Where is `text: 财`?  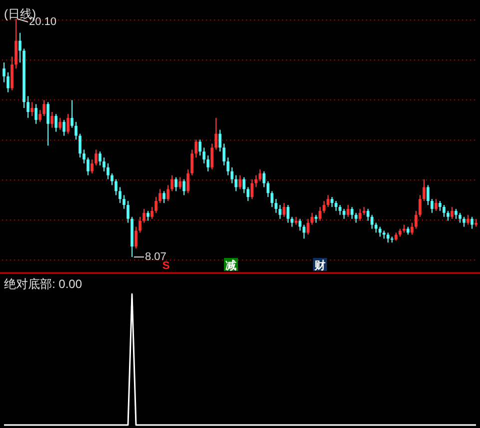
text: 财 is located at coordinates (320, 265).